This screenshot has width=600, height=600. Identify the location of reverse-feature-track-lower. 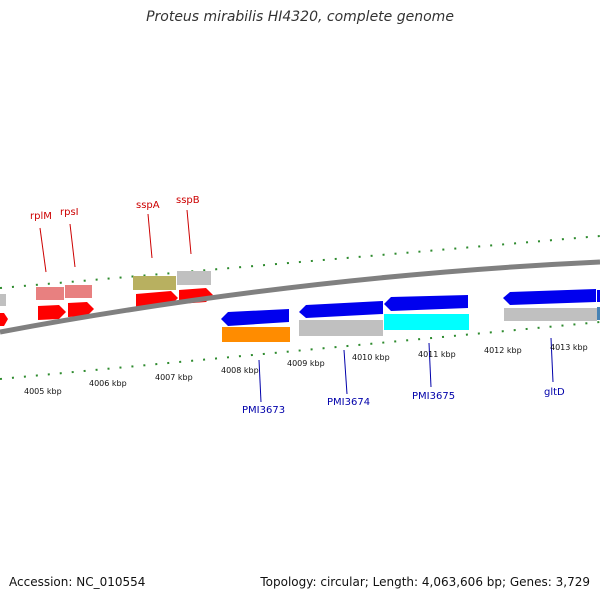
(411, 324).